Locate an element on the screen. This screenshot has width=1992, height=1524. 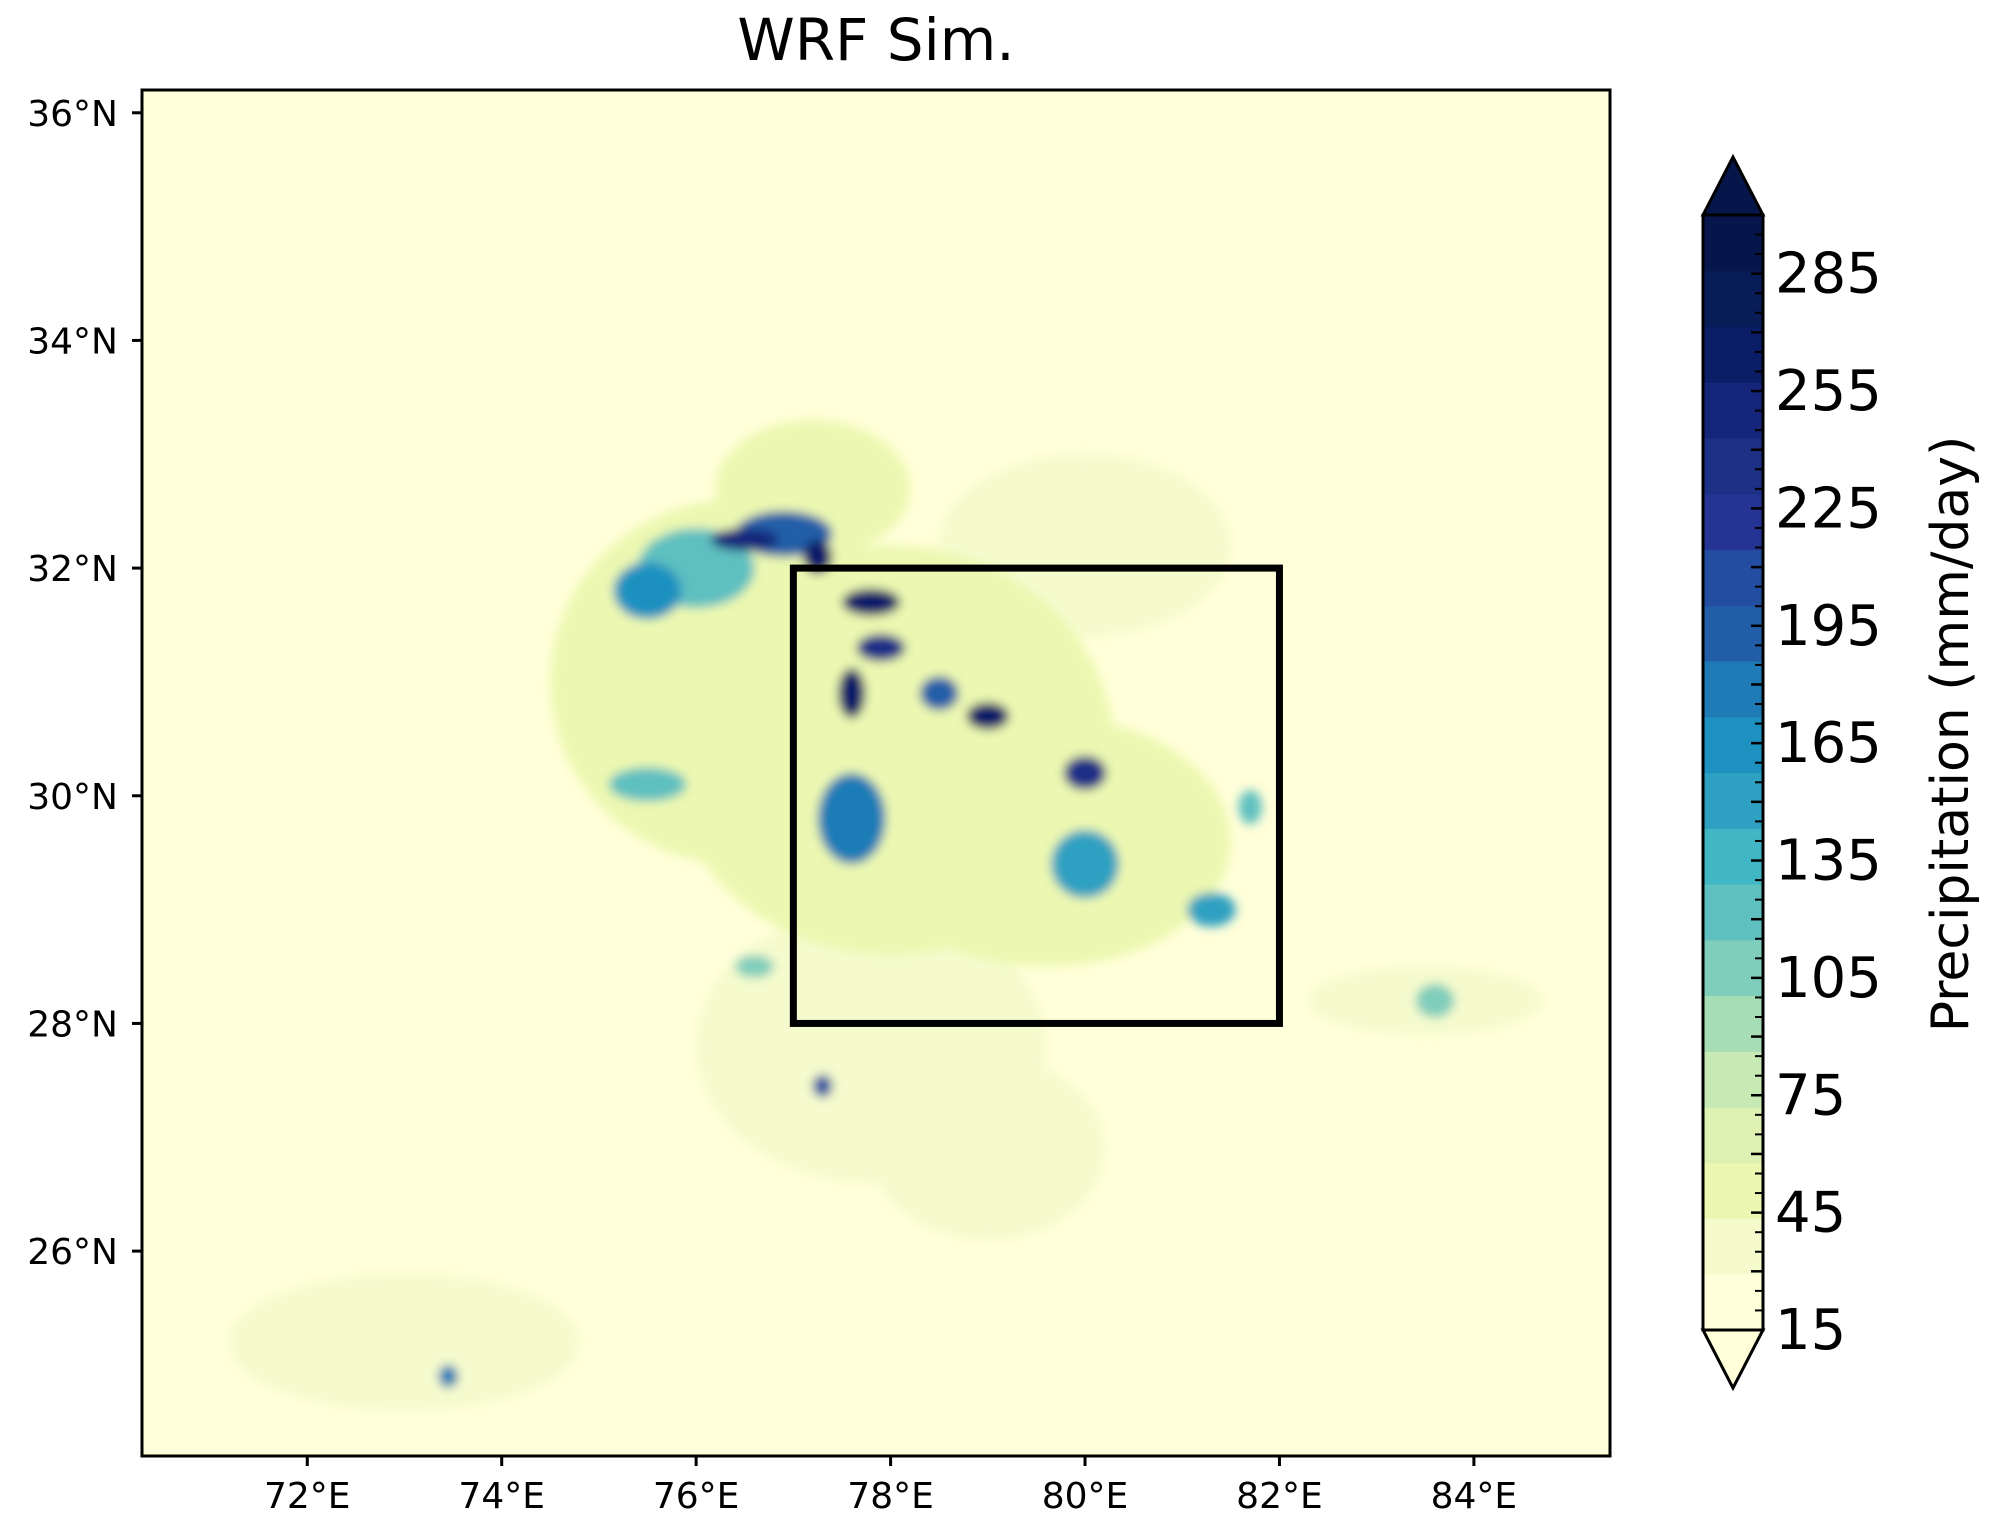
lon-tick-label: 74°E is located at coordinates (501, 1496).